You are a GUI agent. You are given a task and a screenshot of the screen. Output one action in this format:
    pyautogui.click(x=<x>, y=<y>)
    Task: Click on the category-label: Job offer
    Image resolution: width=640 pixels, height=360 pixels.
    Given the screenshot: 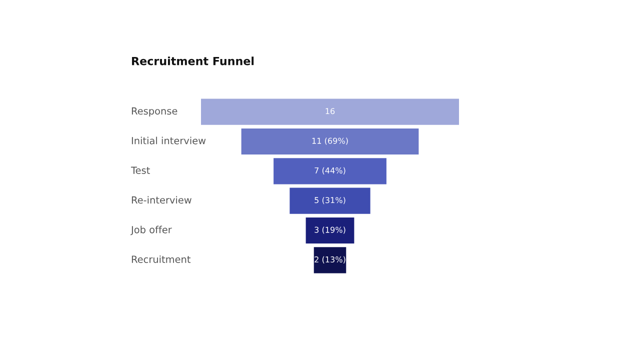 What is the action you would take?
    pyautogui.click(x=151, y=231)
    